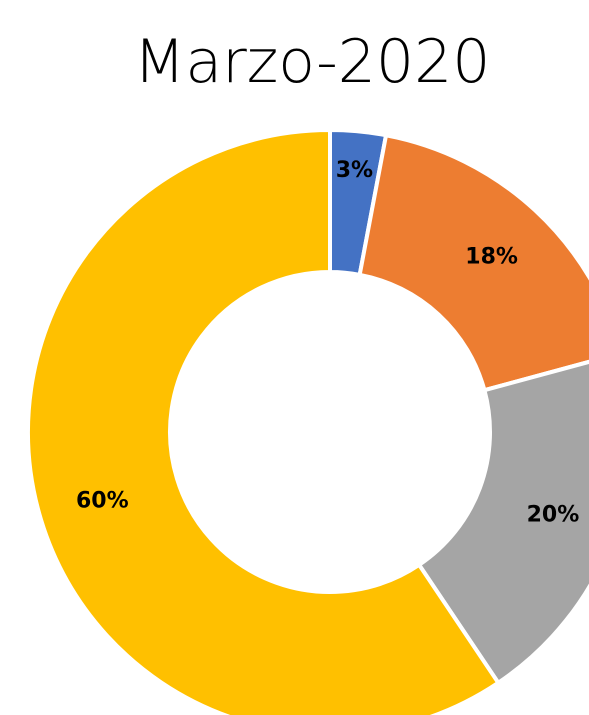 This screenshot has height=715, width=589. What do you see at coordinates (354, 170) in the screenshot?
I see `data-label: 3%` at bounding box center [354, 170].